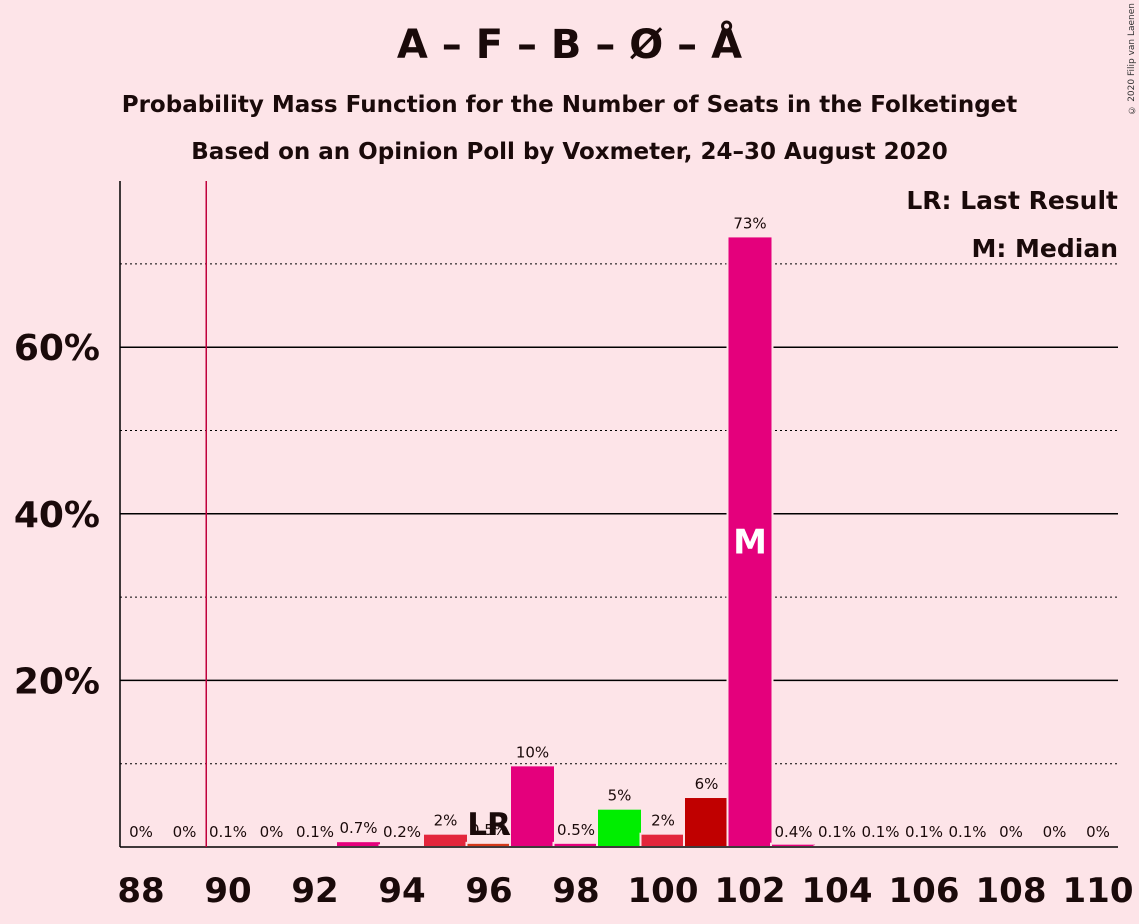 Image resolution: width=1139 pixels, height=924 pixels. Describe the element at coordinates (140, 891) in the screenshot. I see `x-tick-label: 88` at that location.